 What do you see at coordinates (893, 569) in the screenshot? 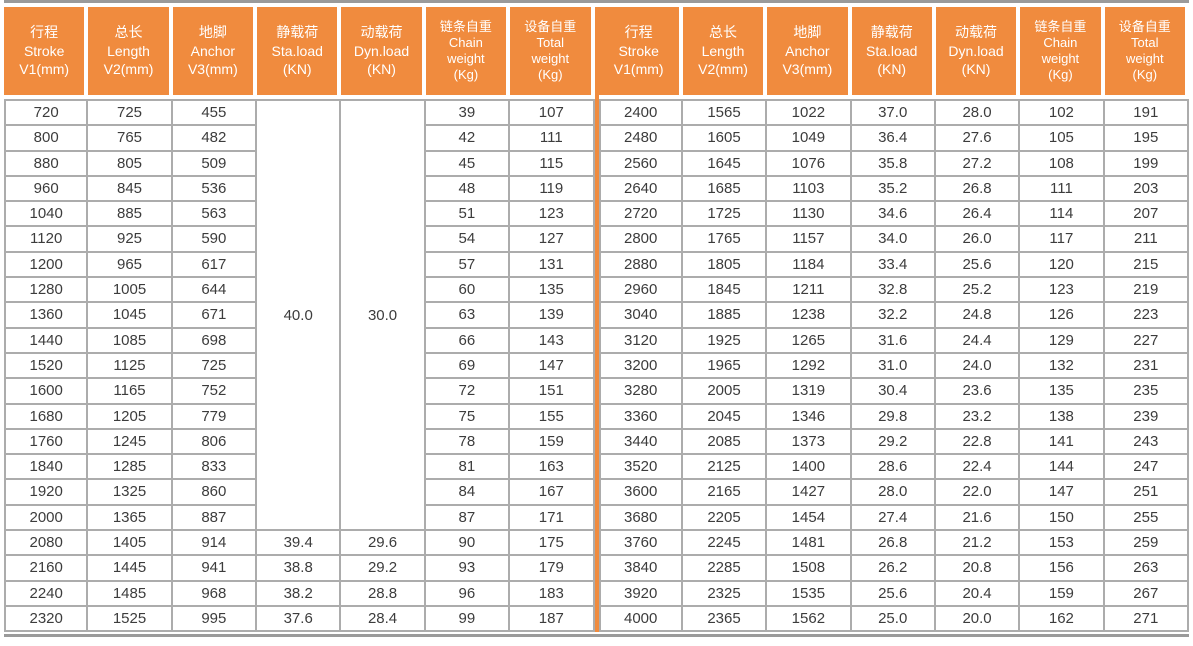
I see `table-row: 3840 2285 1508 26.2 20.8 156 263` at bounding box center [893, 569].